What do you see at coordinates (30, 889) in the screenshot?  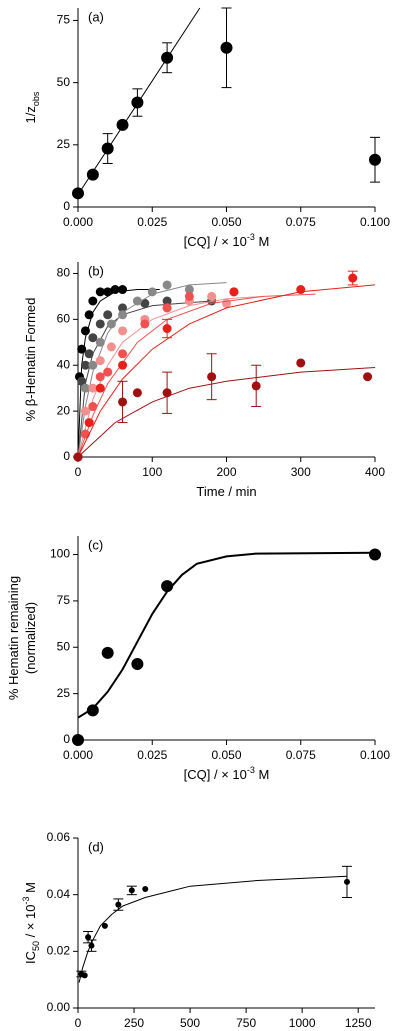 I see `y-axis-label-part: M` at bounding box center [30, 889].